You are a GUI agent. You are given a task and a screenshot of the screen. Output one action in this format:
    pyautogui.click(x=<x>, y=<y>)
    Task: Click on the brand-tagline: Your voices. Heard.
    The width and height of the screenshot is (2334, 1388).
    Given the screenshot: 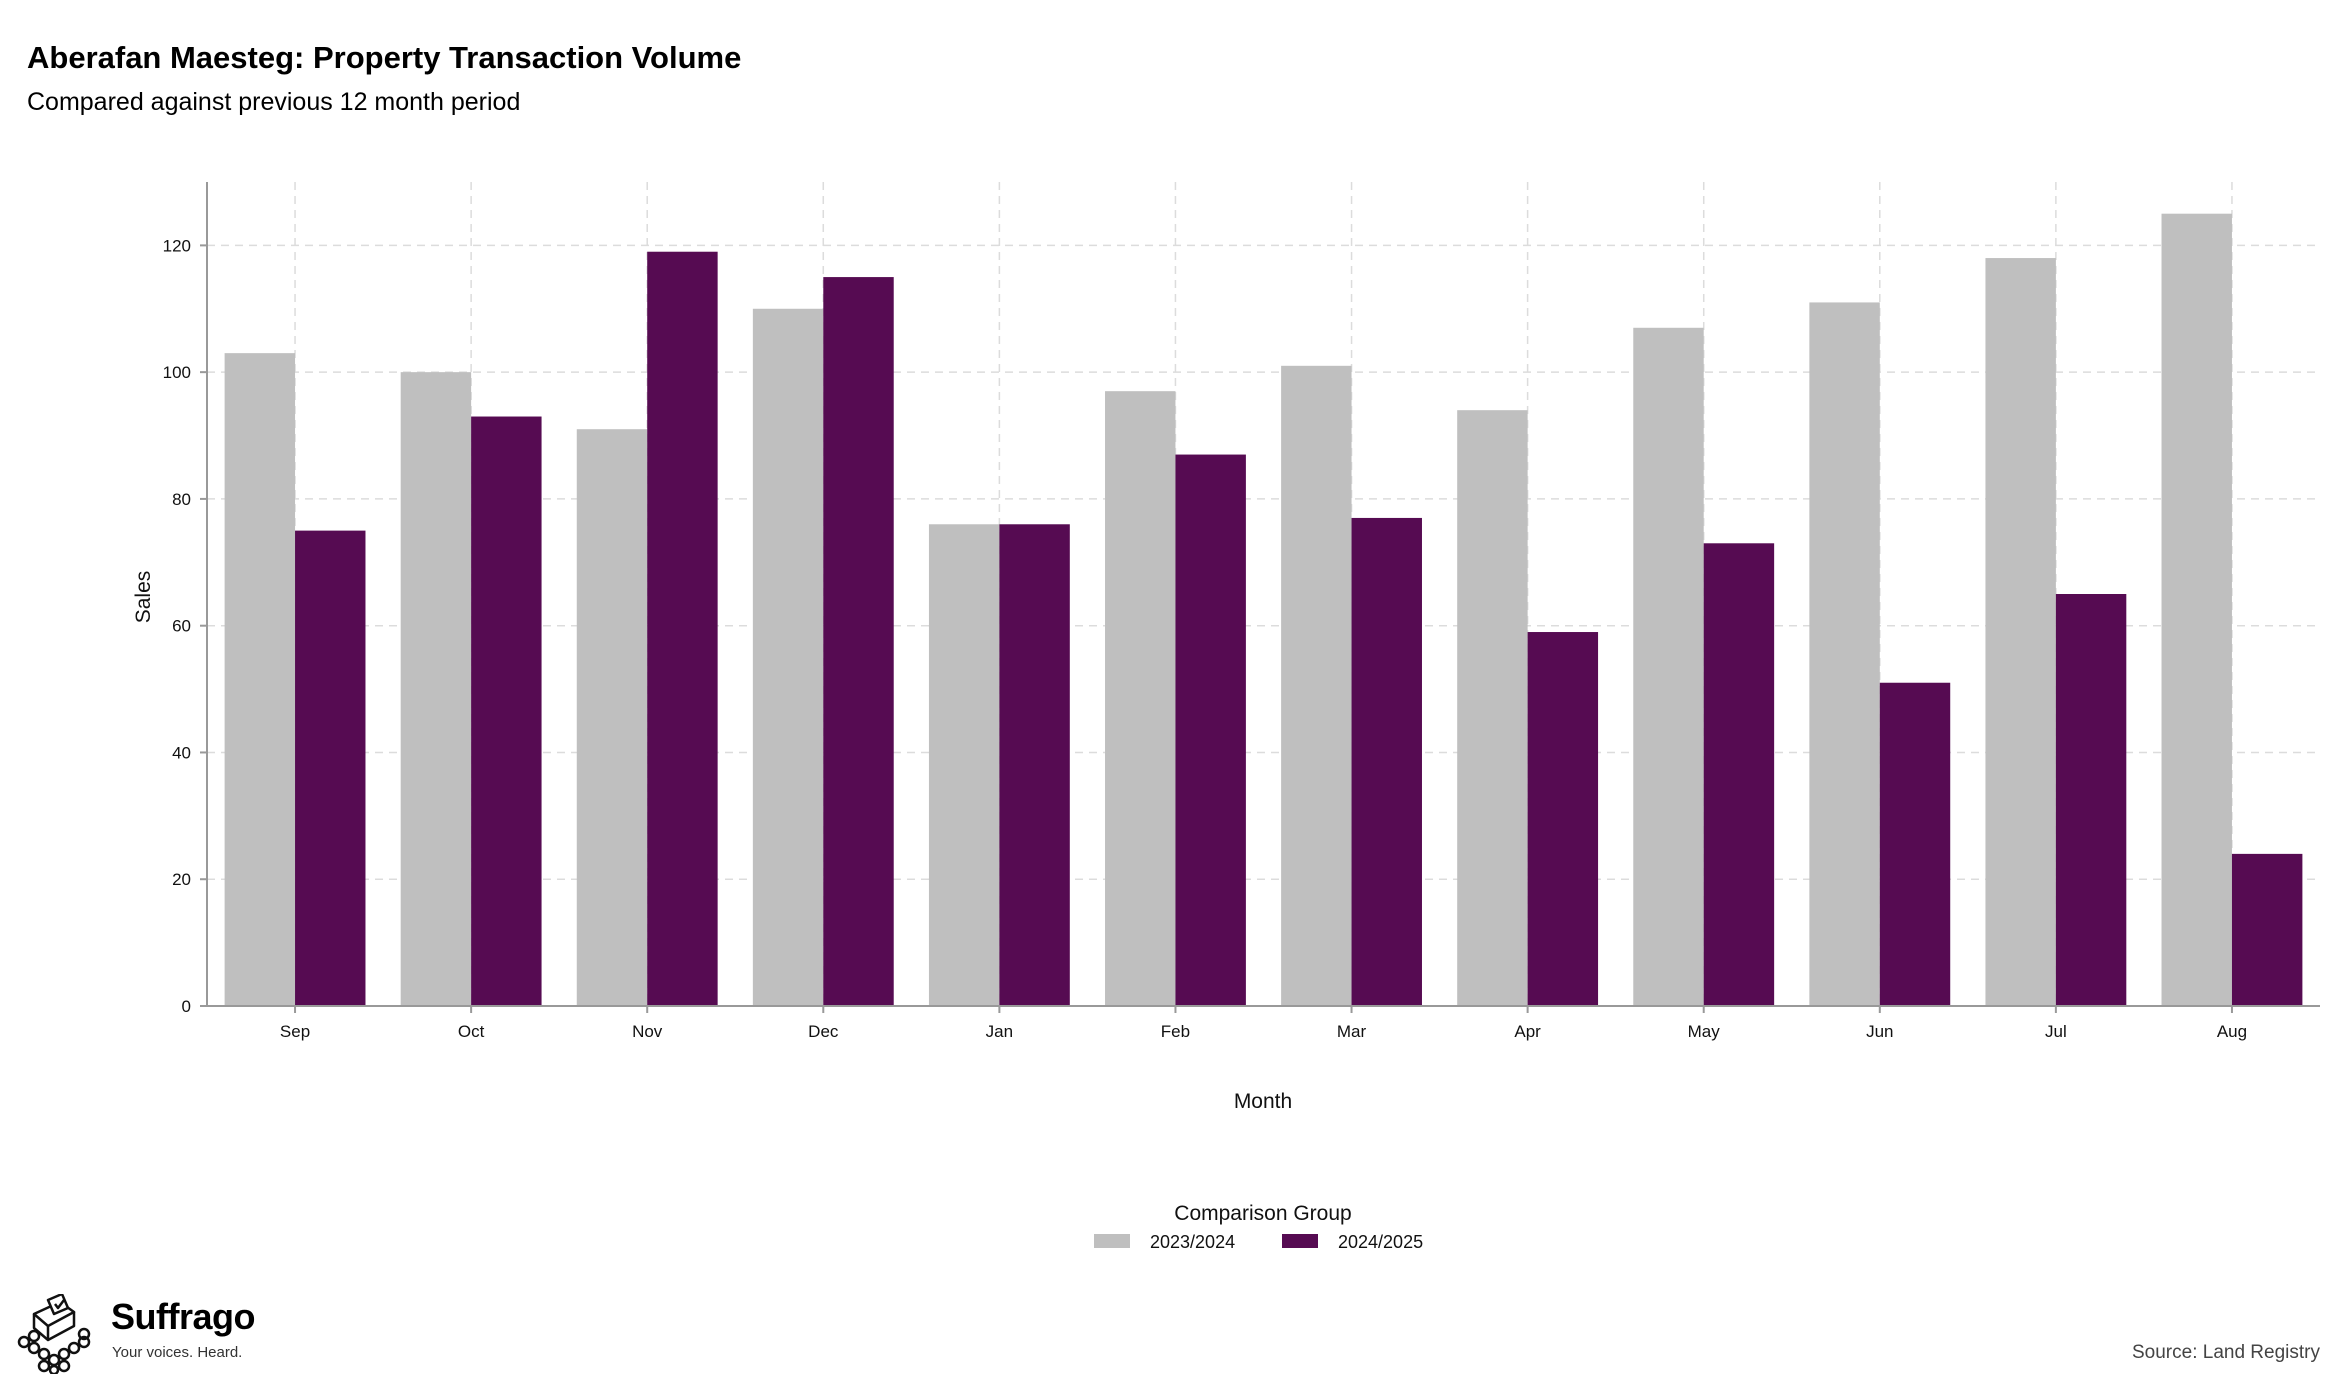 What is the action you would take?
    pyautogui.click(x=177, y=1352)
    